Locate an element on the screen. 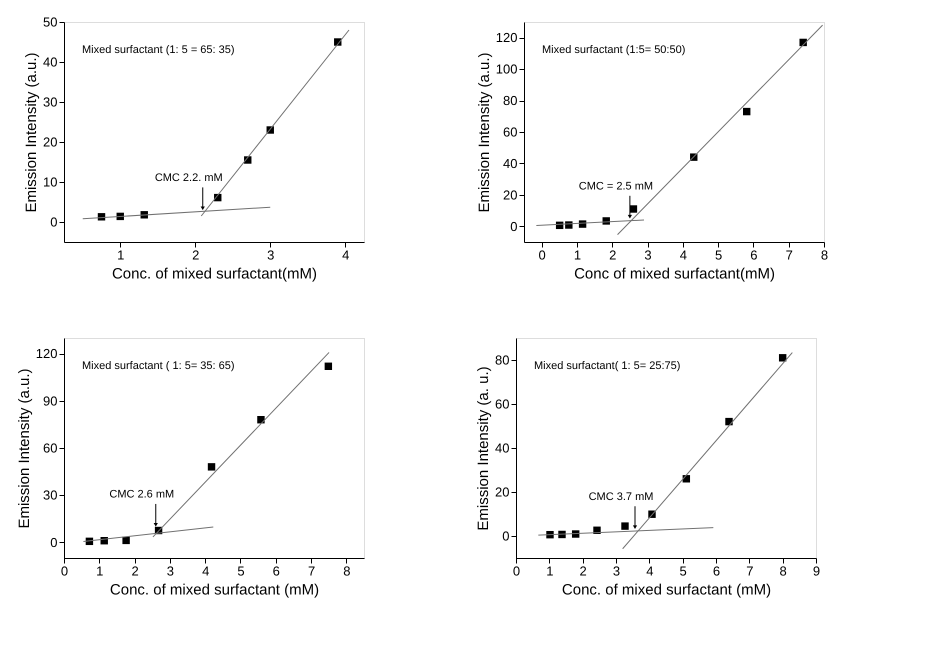 The image size is (926, 660). x-axis-title: Conc of mixed surfactant(mM) is located at coordinates (674, 274).